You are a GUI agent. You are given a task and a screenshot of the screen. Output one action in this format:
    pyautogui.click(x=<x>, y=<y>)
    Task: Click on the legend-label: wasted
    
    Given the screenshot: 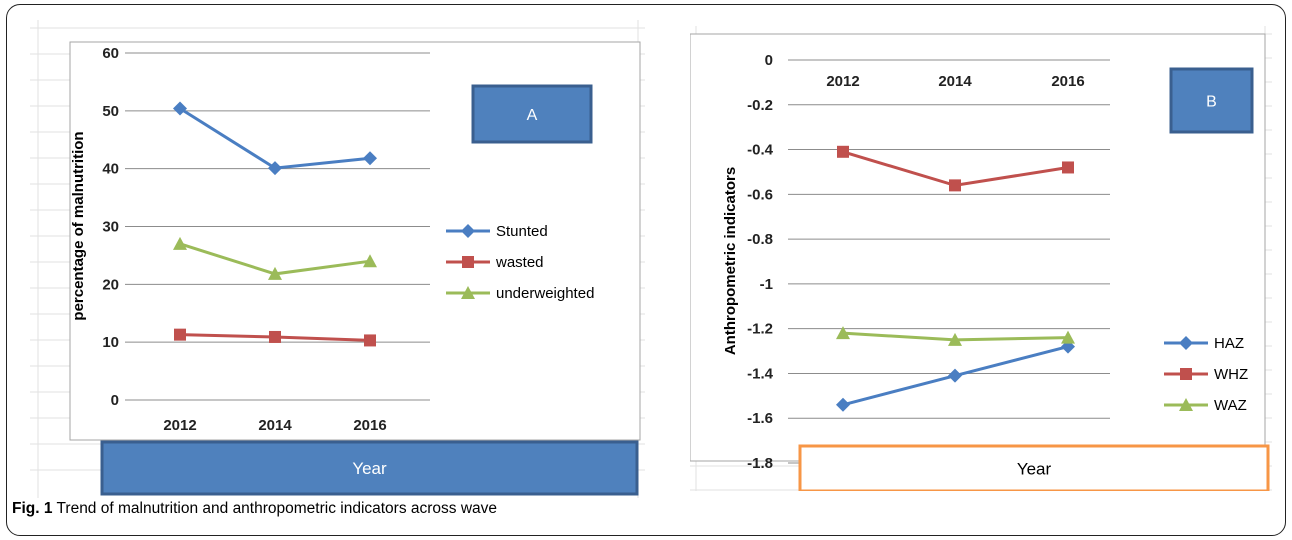 What is the action you would take?
    pyautogui.click(x=519, y=262)
    